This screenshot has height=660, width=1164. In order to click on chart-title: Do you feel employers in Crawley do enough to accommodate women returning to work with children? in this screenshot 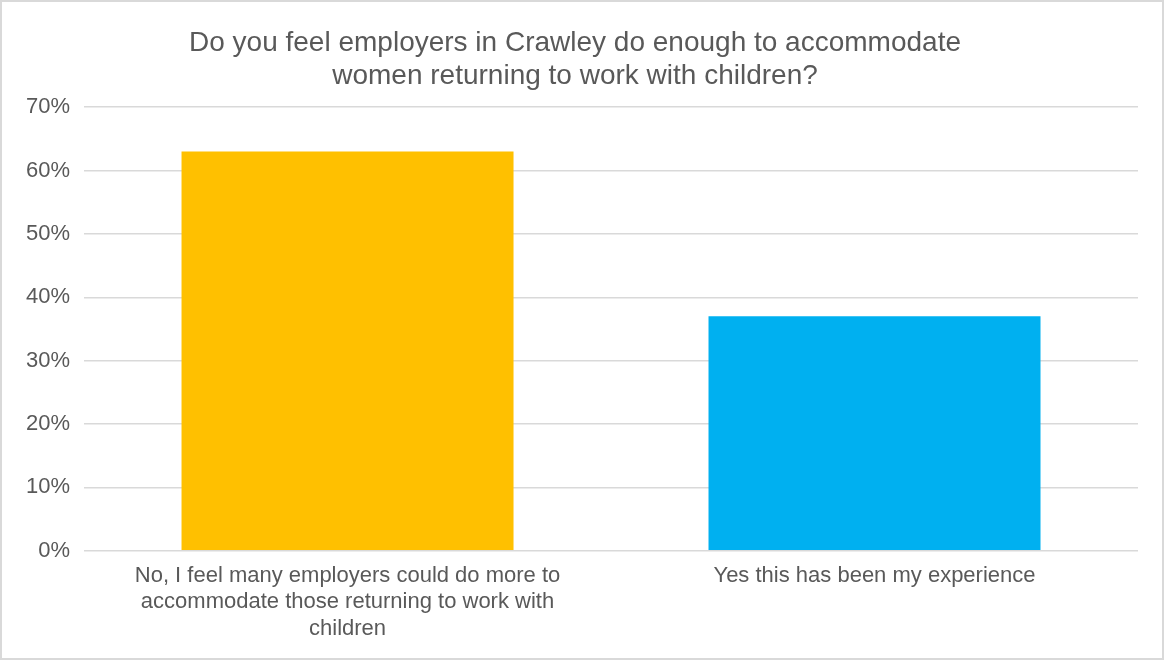, I will do `click(575, 58)`.